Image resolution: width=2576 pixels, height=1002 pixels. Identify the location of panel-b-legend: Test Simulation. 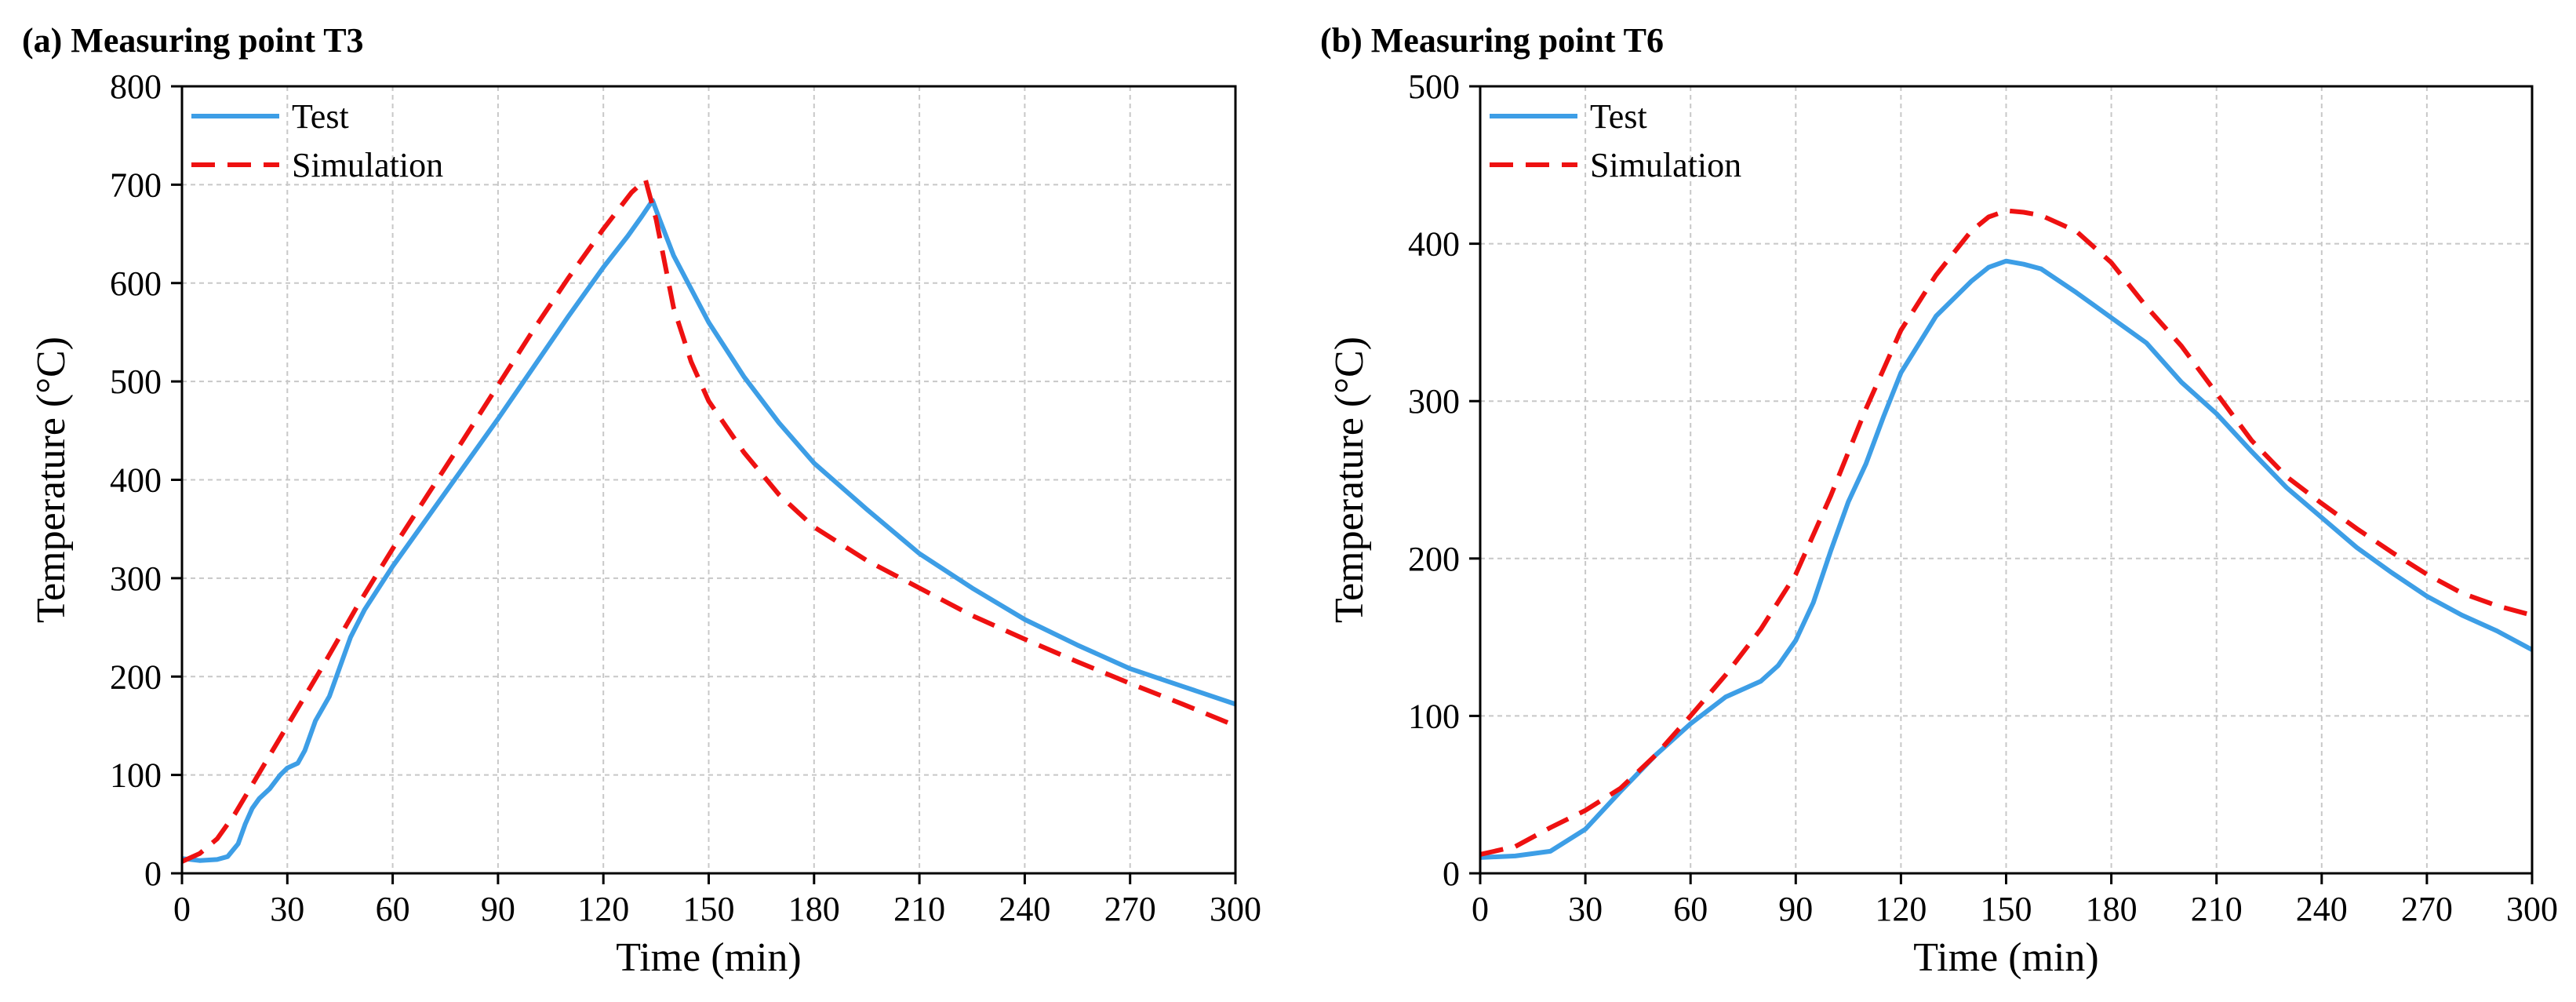
(1615, 141).